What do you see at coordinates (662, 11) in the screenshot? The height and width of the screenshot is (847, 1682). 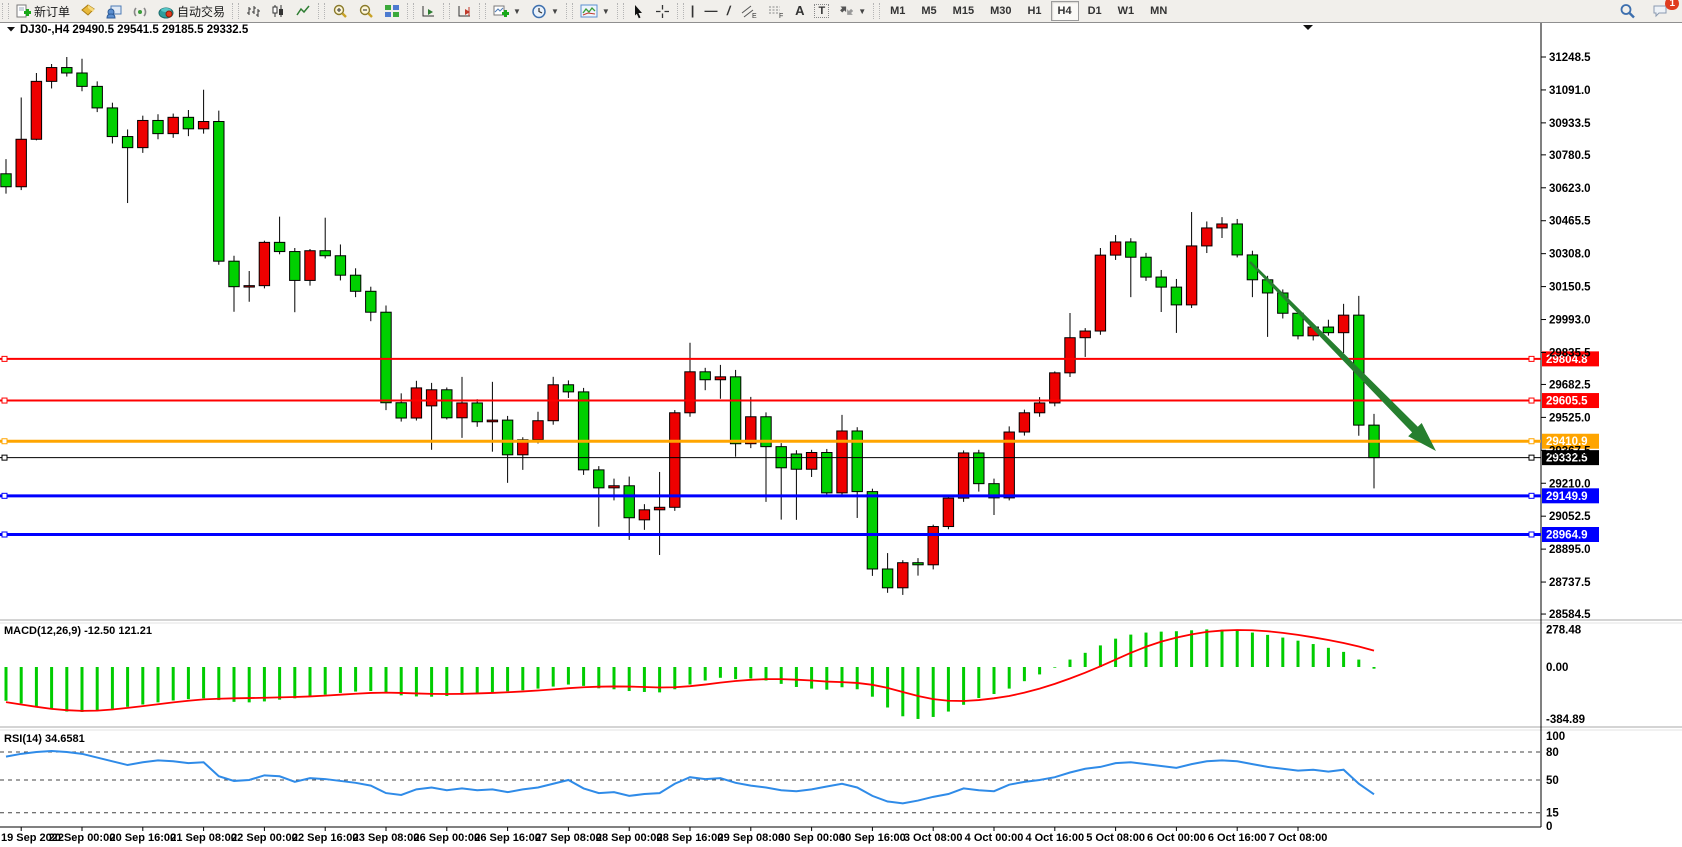 I see `crosshair-tool-button` at bounding box center [662, 11].